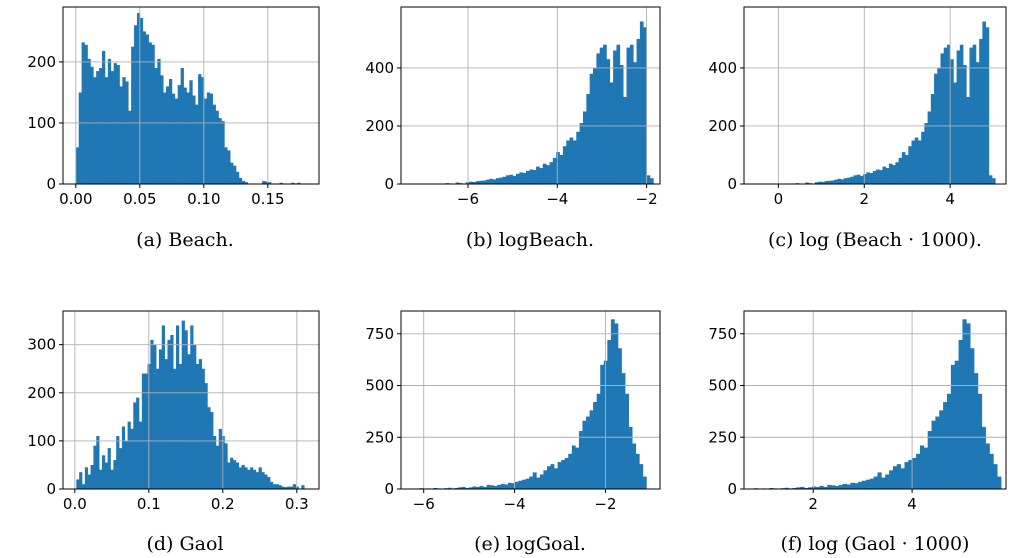 Image resolution: width=1028 pixels, height=558 pixels. What do you see at coordinates (875, 240) in the screenshot?
I see `subfigure-caption: (c) log (Beach · 1000).` at bounding box center [875, 240].